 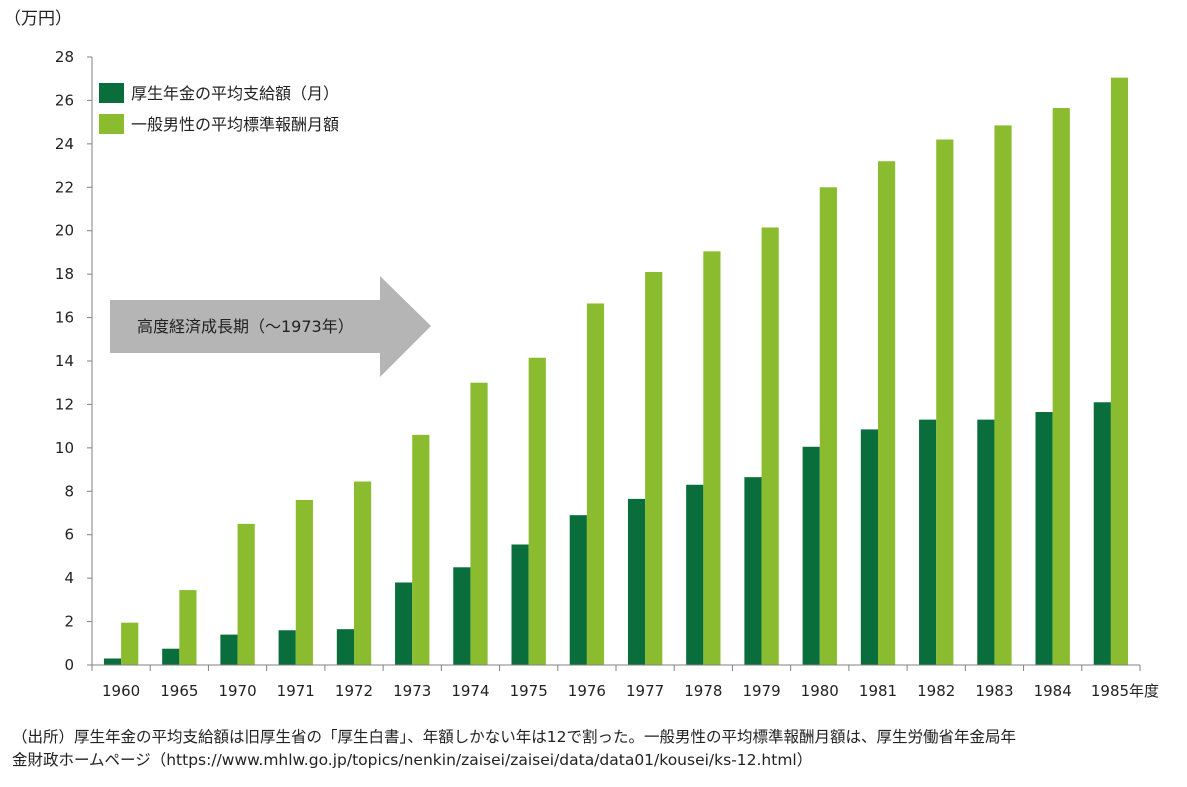 I want to click on x-tick-label: 1983, so click(x=994, y=691).